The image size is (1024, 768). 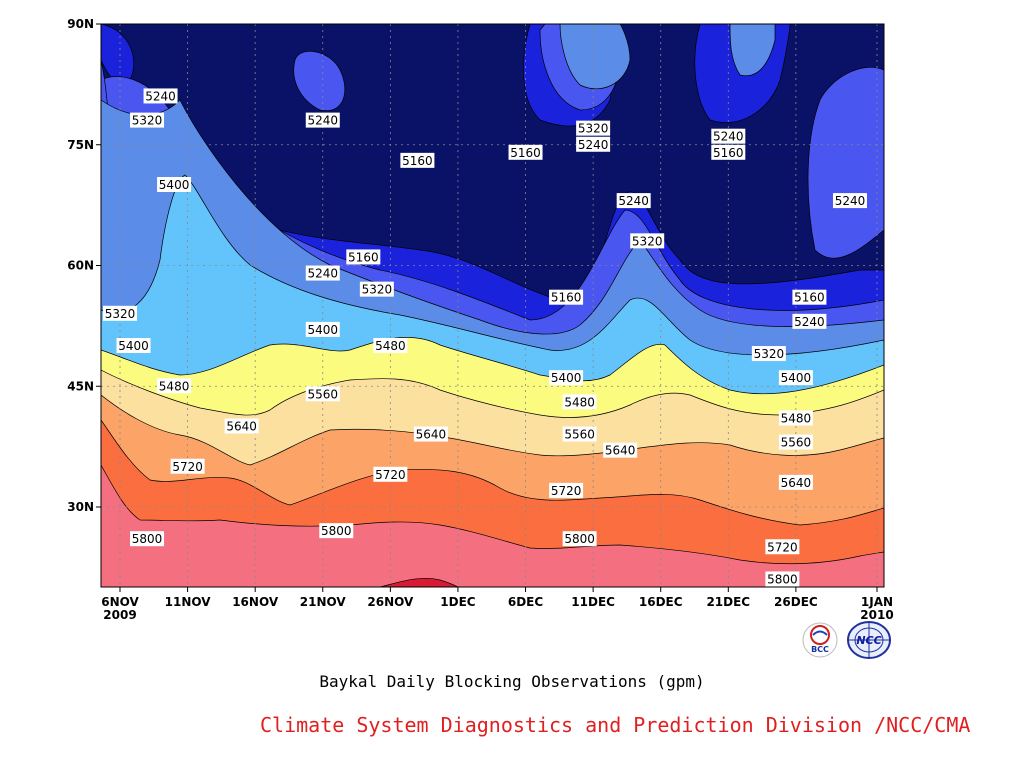 What do you see at coordinates (877, 602) in the screenshot?
I see `x-tick-label: 1JAN` at bounding box center [877, 602].